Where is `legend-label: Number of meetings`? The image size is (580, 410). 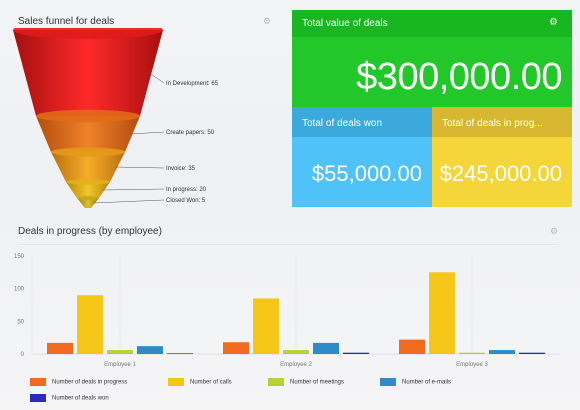 legend-label: Number of meetings is located at coordinates (317, 382).